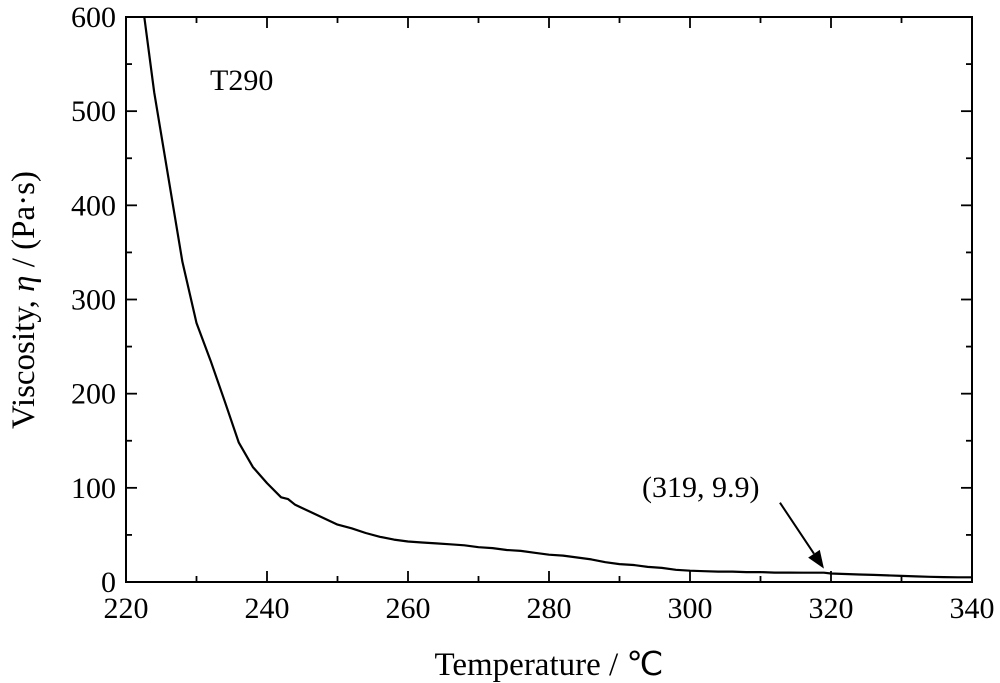  What do you see at coordinates (93, 394) in the screenshot?
I see `y-tick-label: 200` at bounding box center [93, 394].